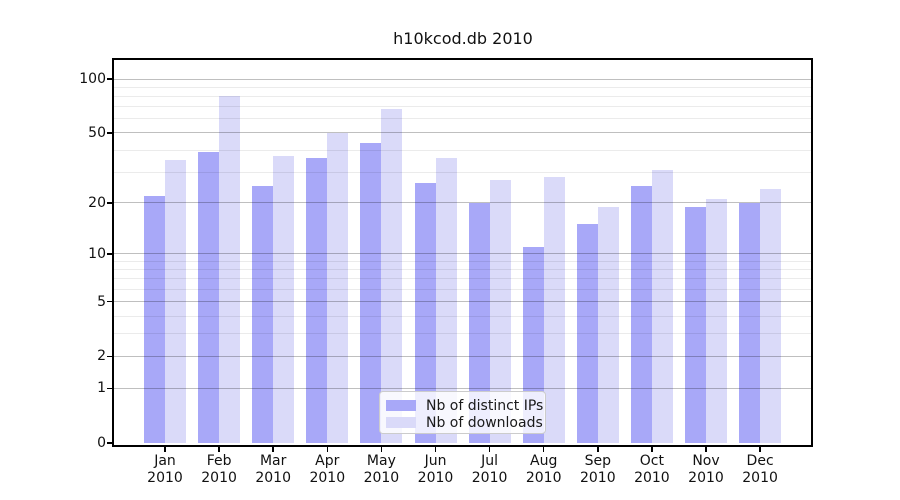 The height and width of the screenshot is (500, 900). Describe the element at coordinates (101, 356) in the screenshot. I see `y-axis-tick-label: 2` at that location.